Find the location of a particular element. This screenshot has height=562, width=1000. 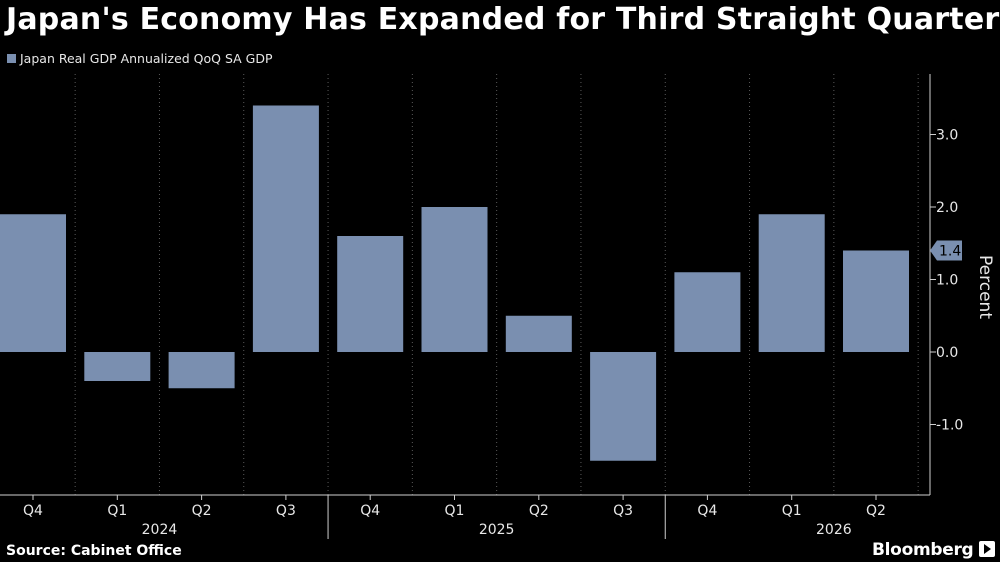

last-value-label: 1.4 is located at coordinates (950, 252).